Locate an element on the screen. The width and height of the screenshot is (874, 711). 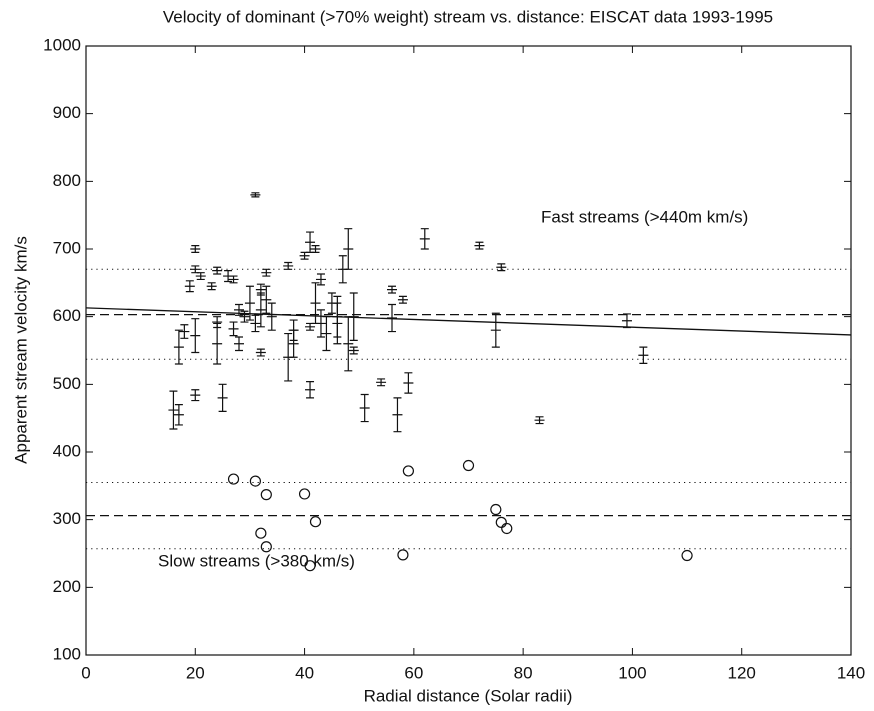
x-tick-label: 100 is located at coordinates (632, 672).